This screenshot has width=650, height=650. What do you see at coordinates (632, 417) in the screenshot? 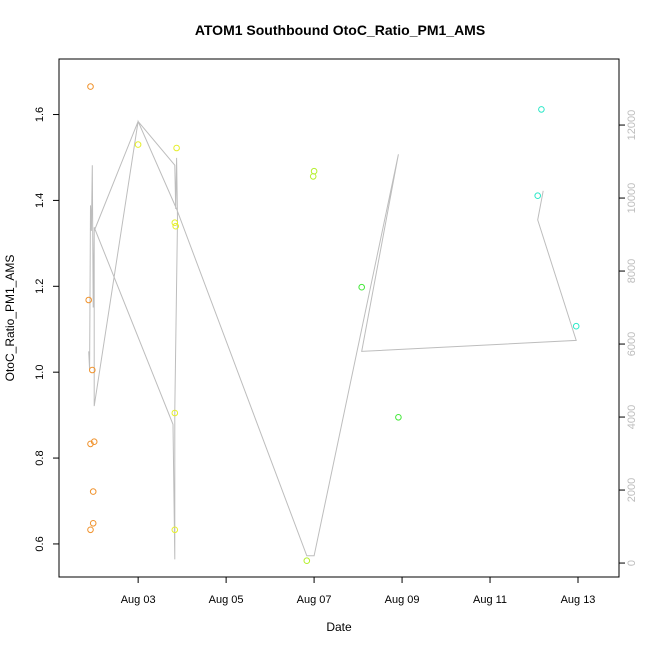
I see `right-y-tick-label: 4000` at bounding box center [632, 417].